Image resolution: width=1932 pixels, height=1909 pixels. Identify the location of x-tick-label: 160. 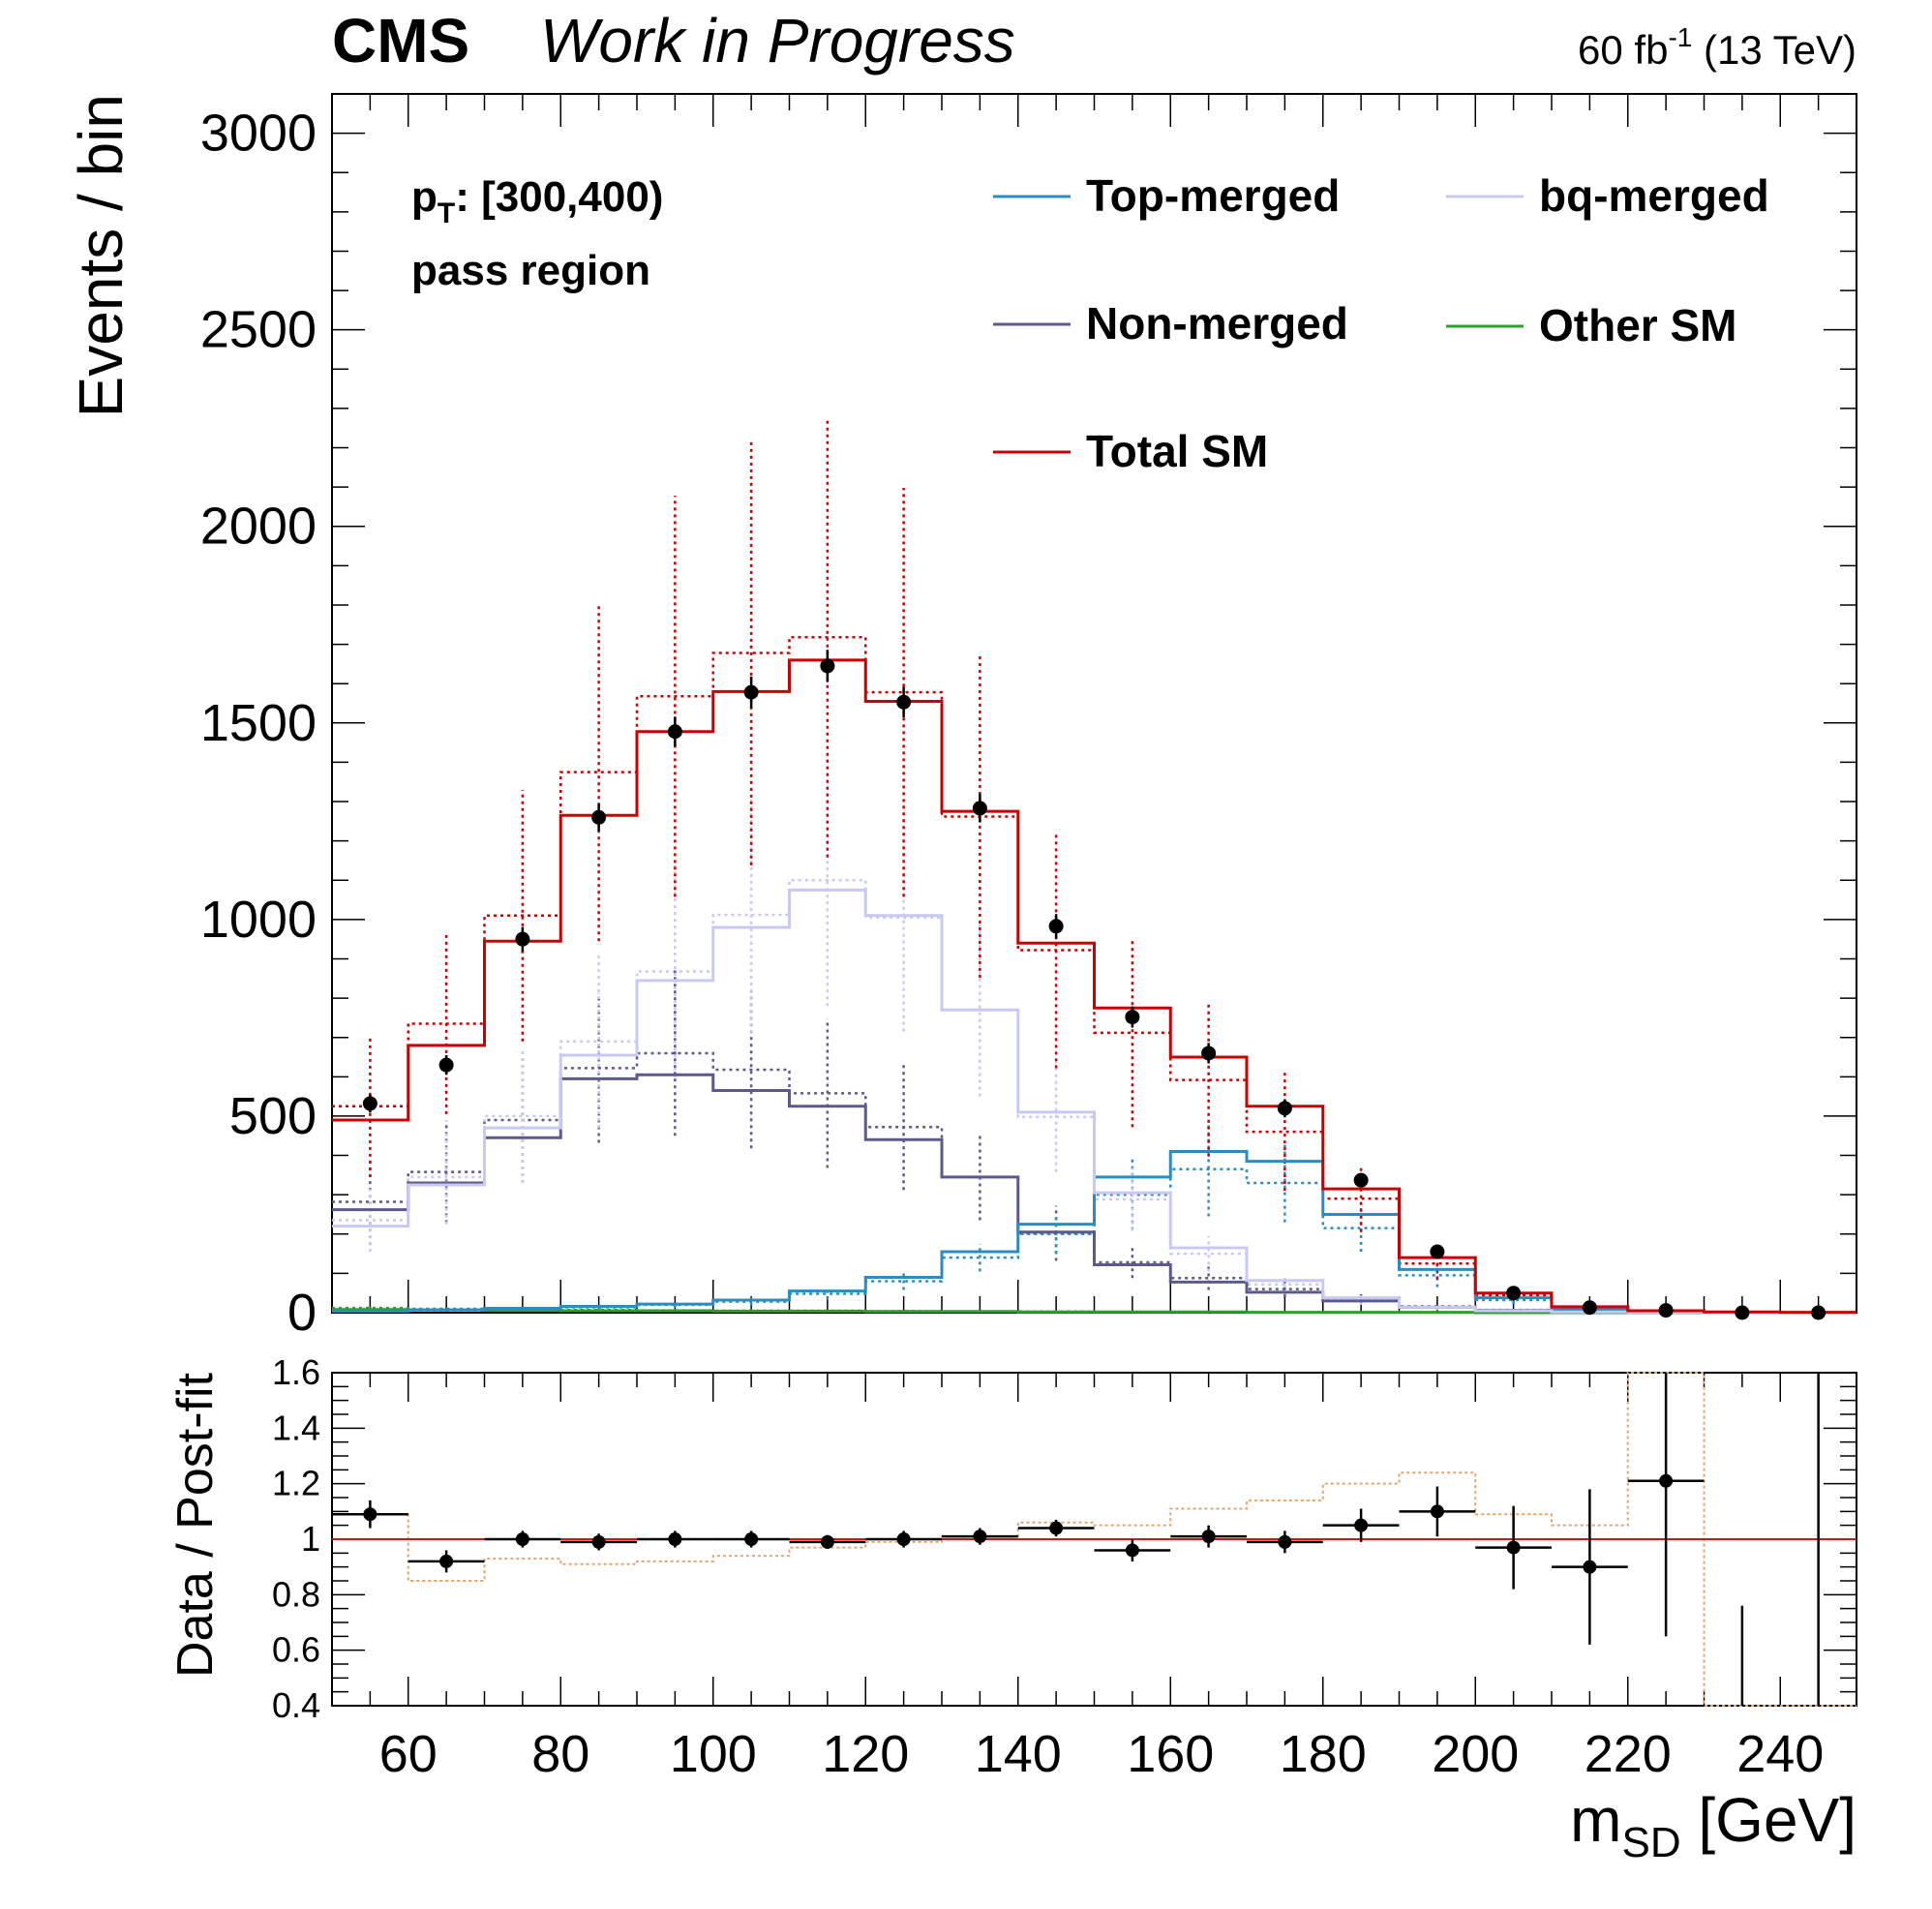
(1170, 1754).